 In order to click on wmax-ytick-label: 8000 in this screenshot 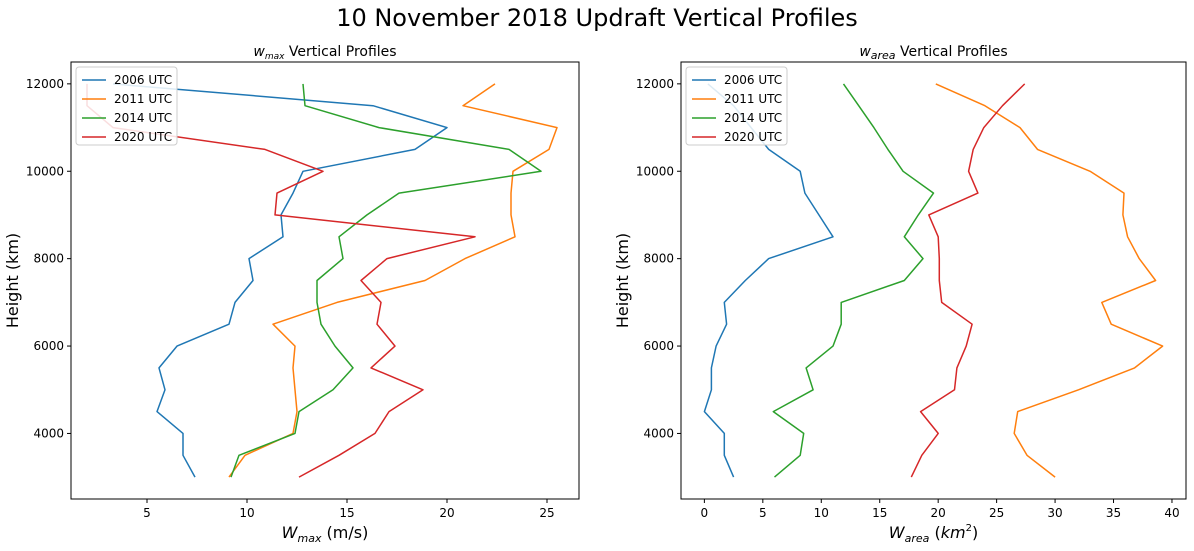, I will do `click(48, 259)`.